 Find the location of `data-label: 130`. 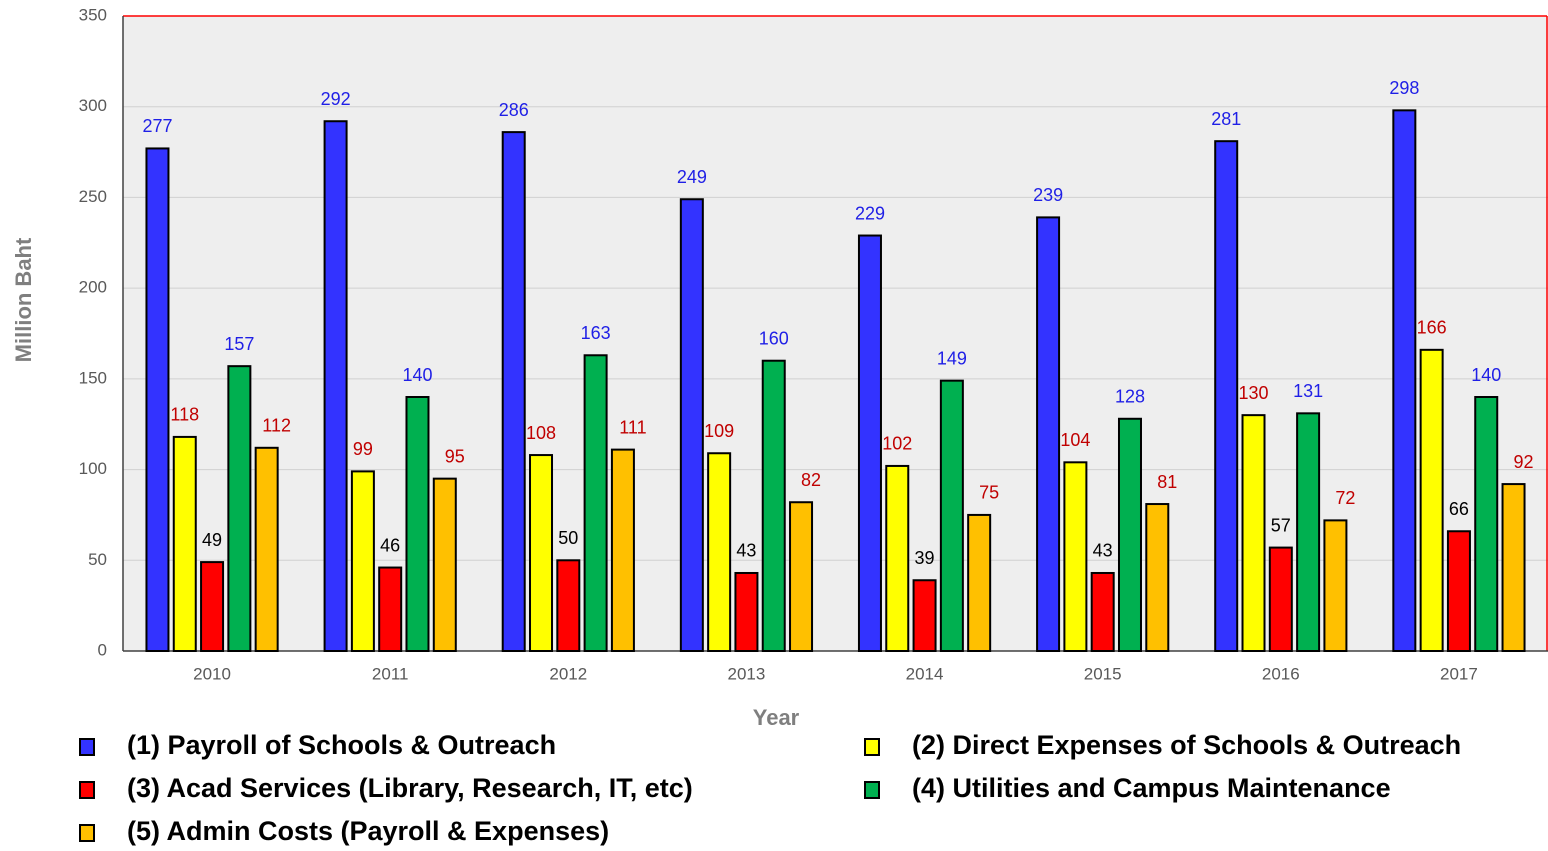

data-label: 130 is located at coordinates (1253, 393).